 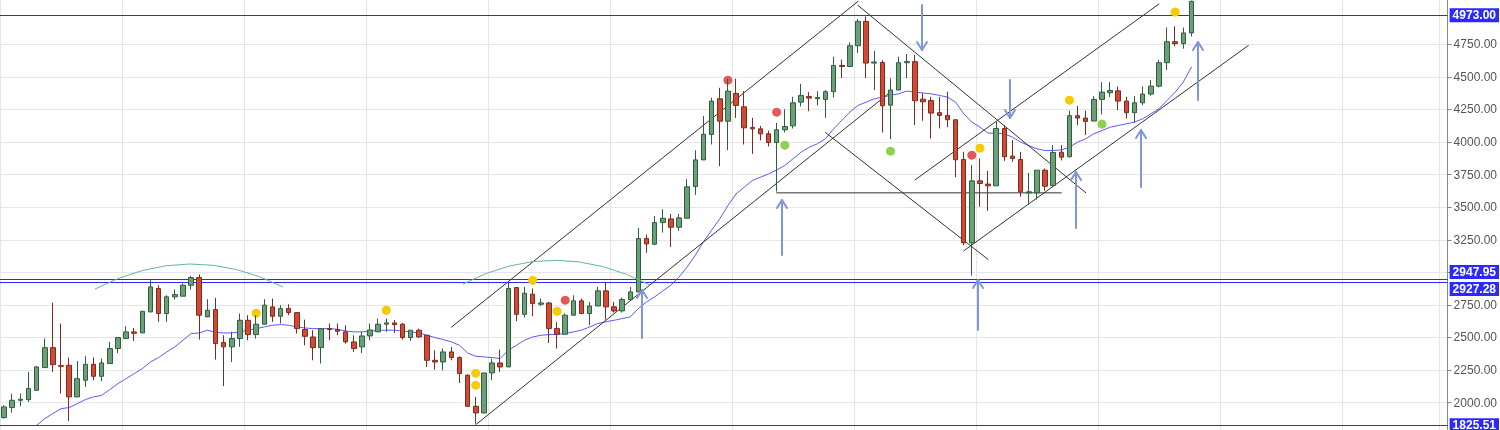 I want to click on y-tick-label: 2500.00, so click(x=1475, y=337).